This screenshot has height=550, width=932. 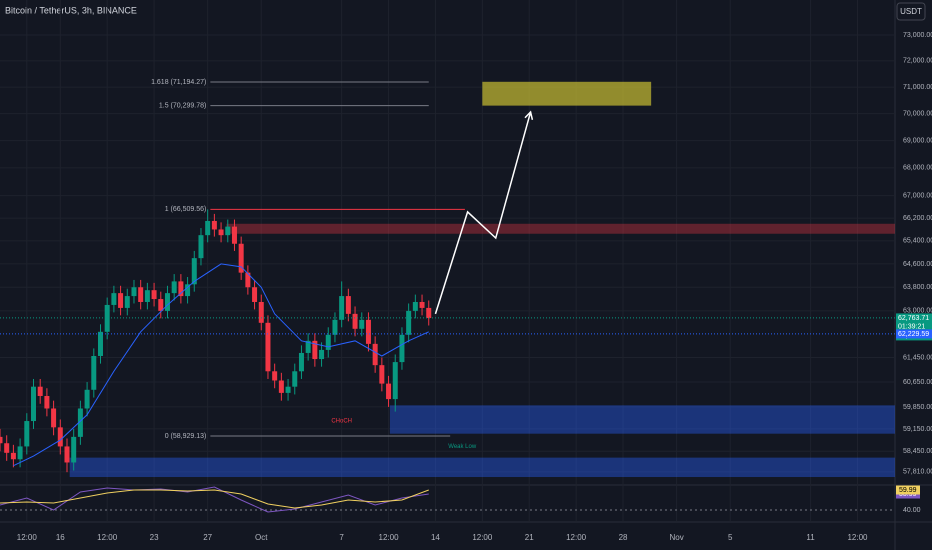 What do you see at coordinates (911, 326) in the screenshot?
I see `countdown: 01:39:21` at bounding box center [911, 326].